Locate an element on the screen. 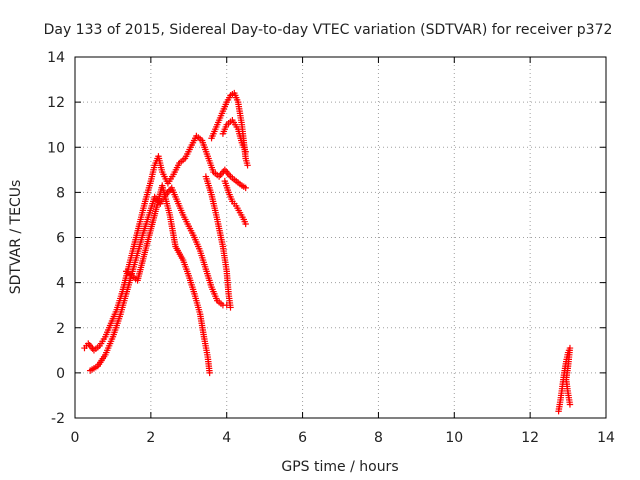 This screenshot has width=640, height=480. x-tick-label: 10 is located at coordinates (454, 438).